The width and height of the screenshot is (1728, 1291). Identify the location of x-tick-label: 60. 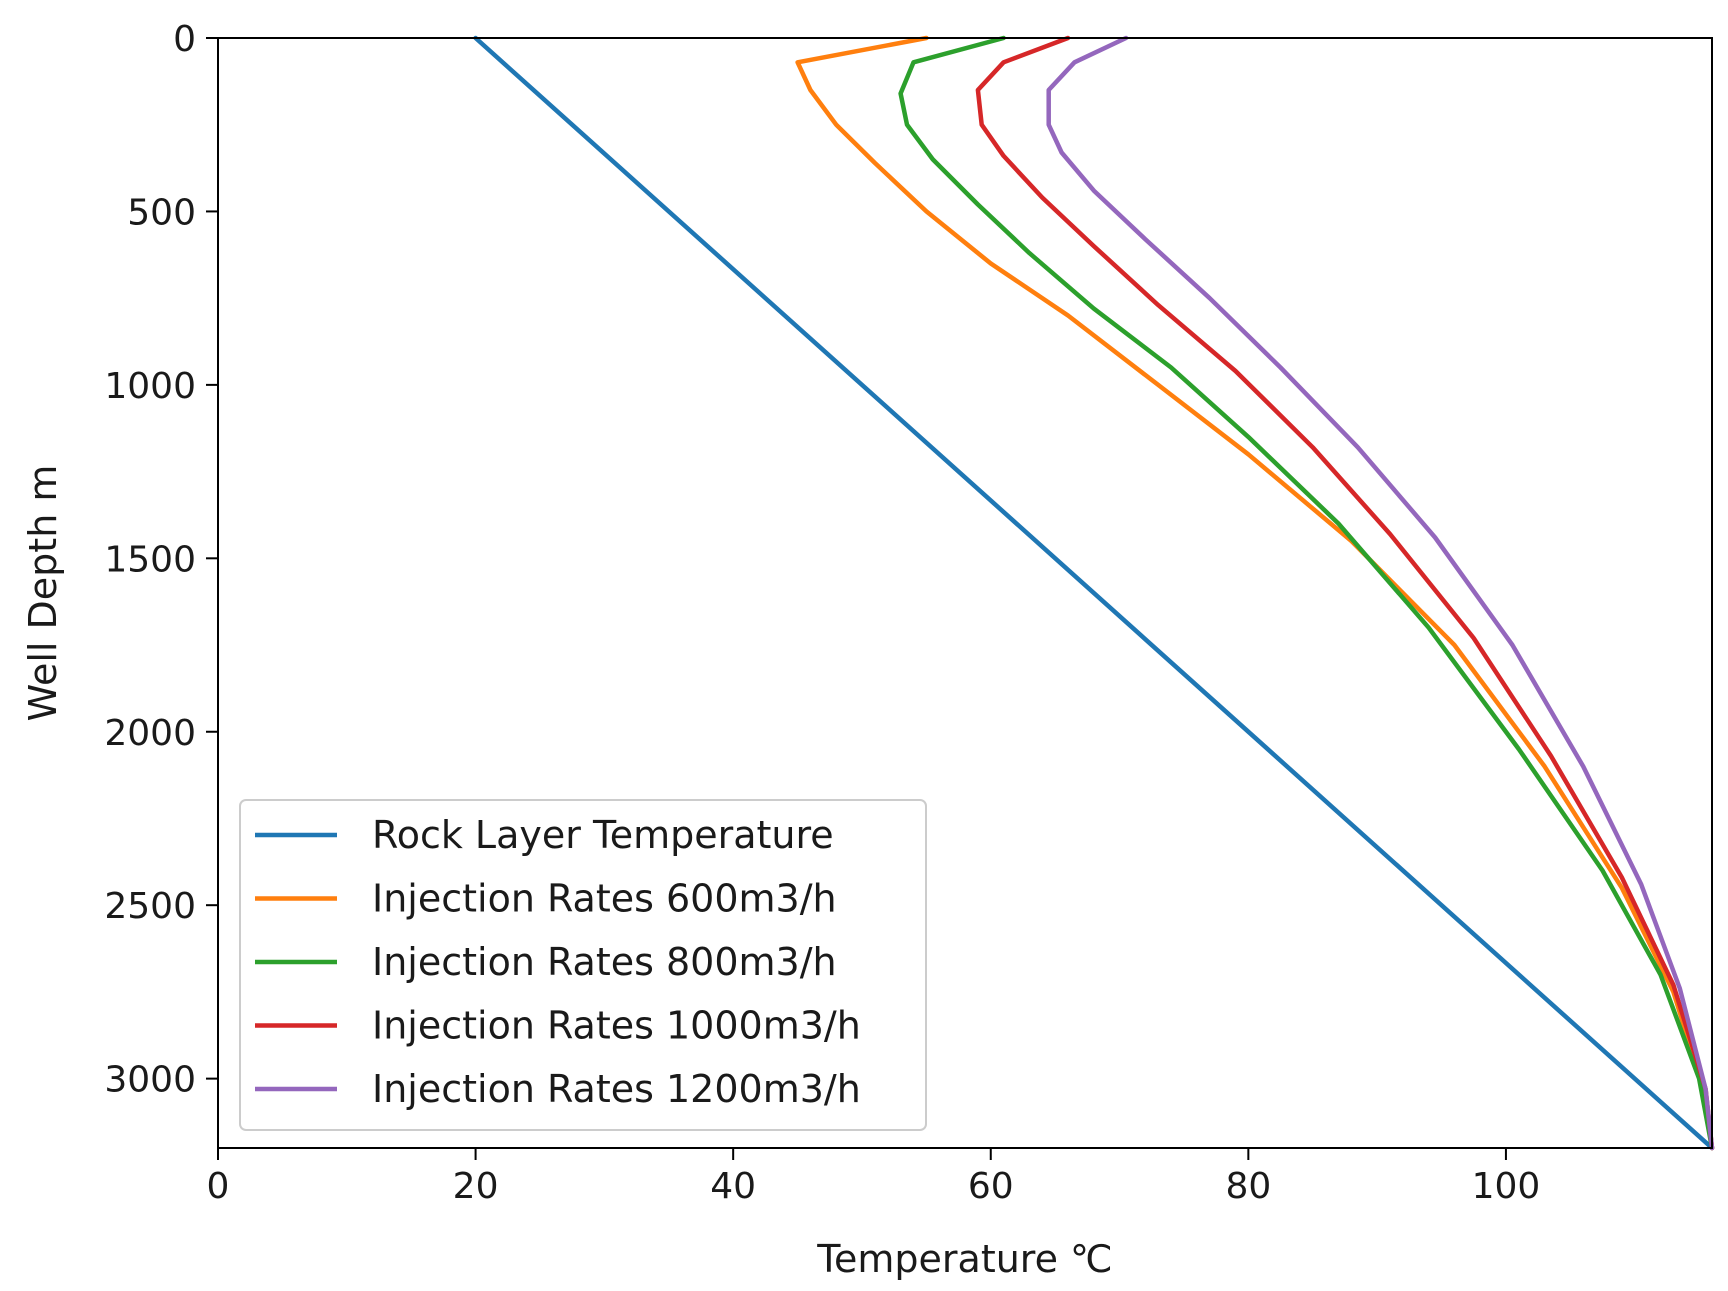
(991, 1186).